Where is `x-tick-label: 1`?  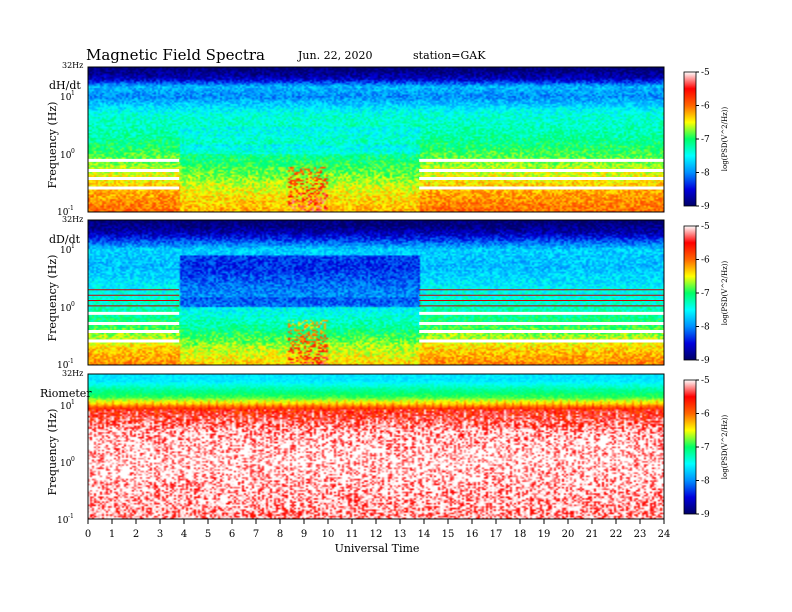 x-tick-label: 1 is located at coordinates (112, 534).